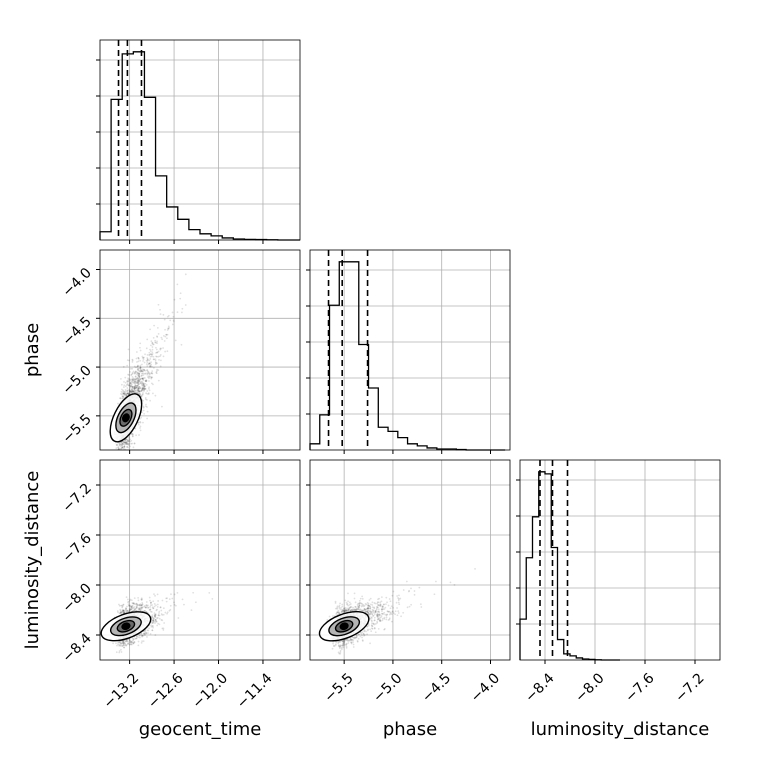 The image size is (760, 760). I want to click on y-tick-label: −7.2, so click(76, 498).